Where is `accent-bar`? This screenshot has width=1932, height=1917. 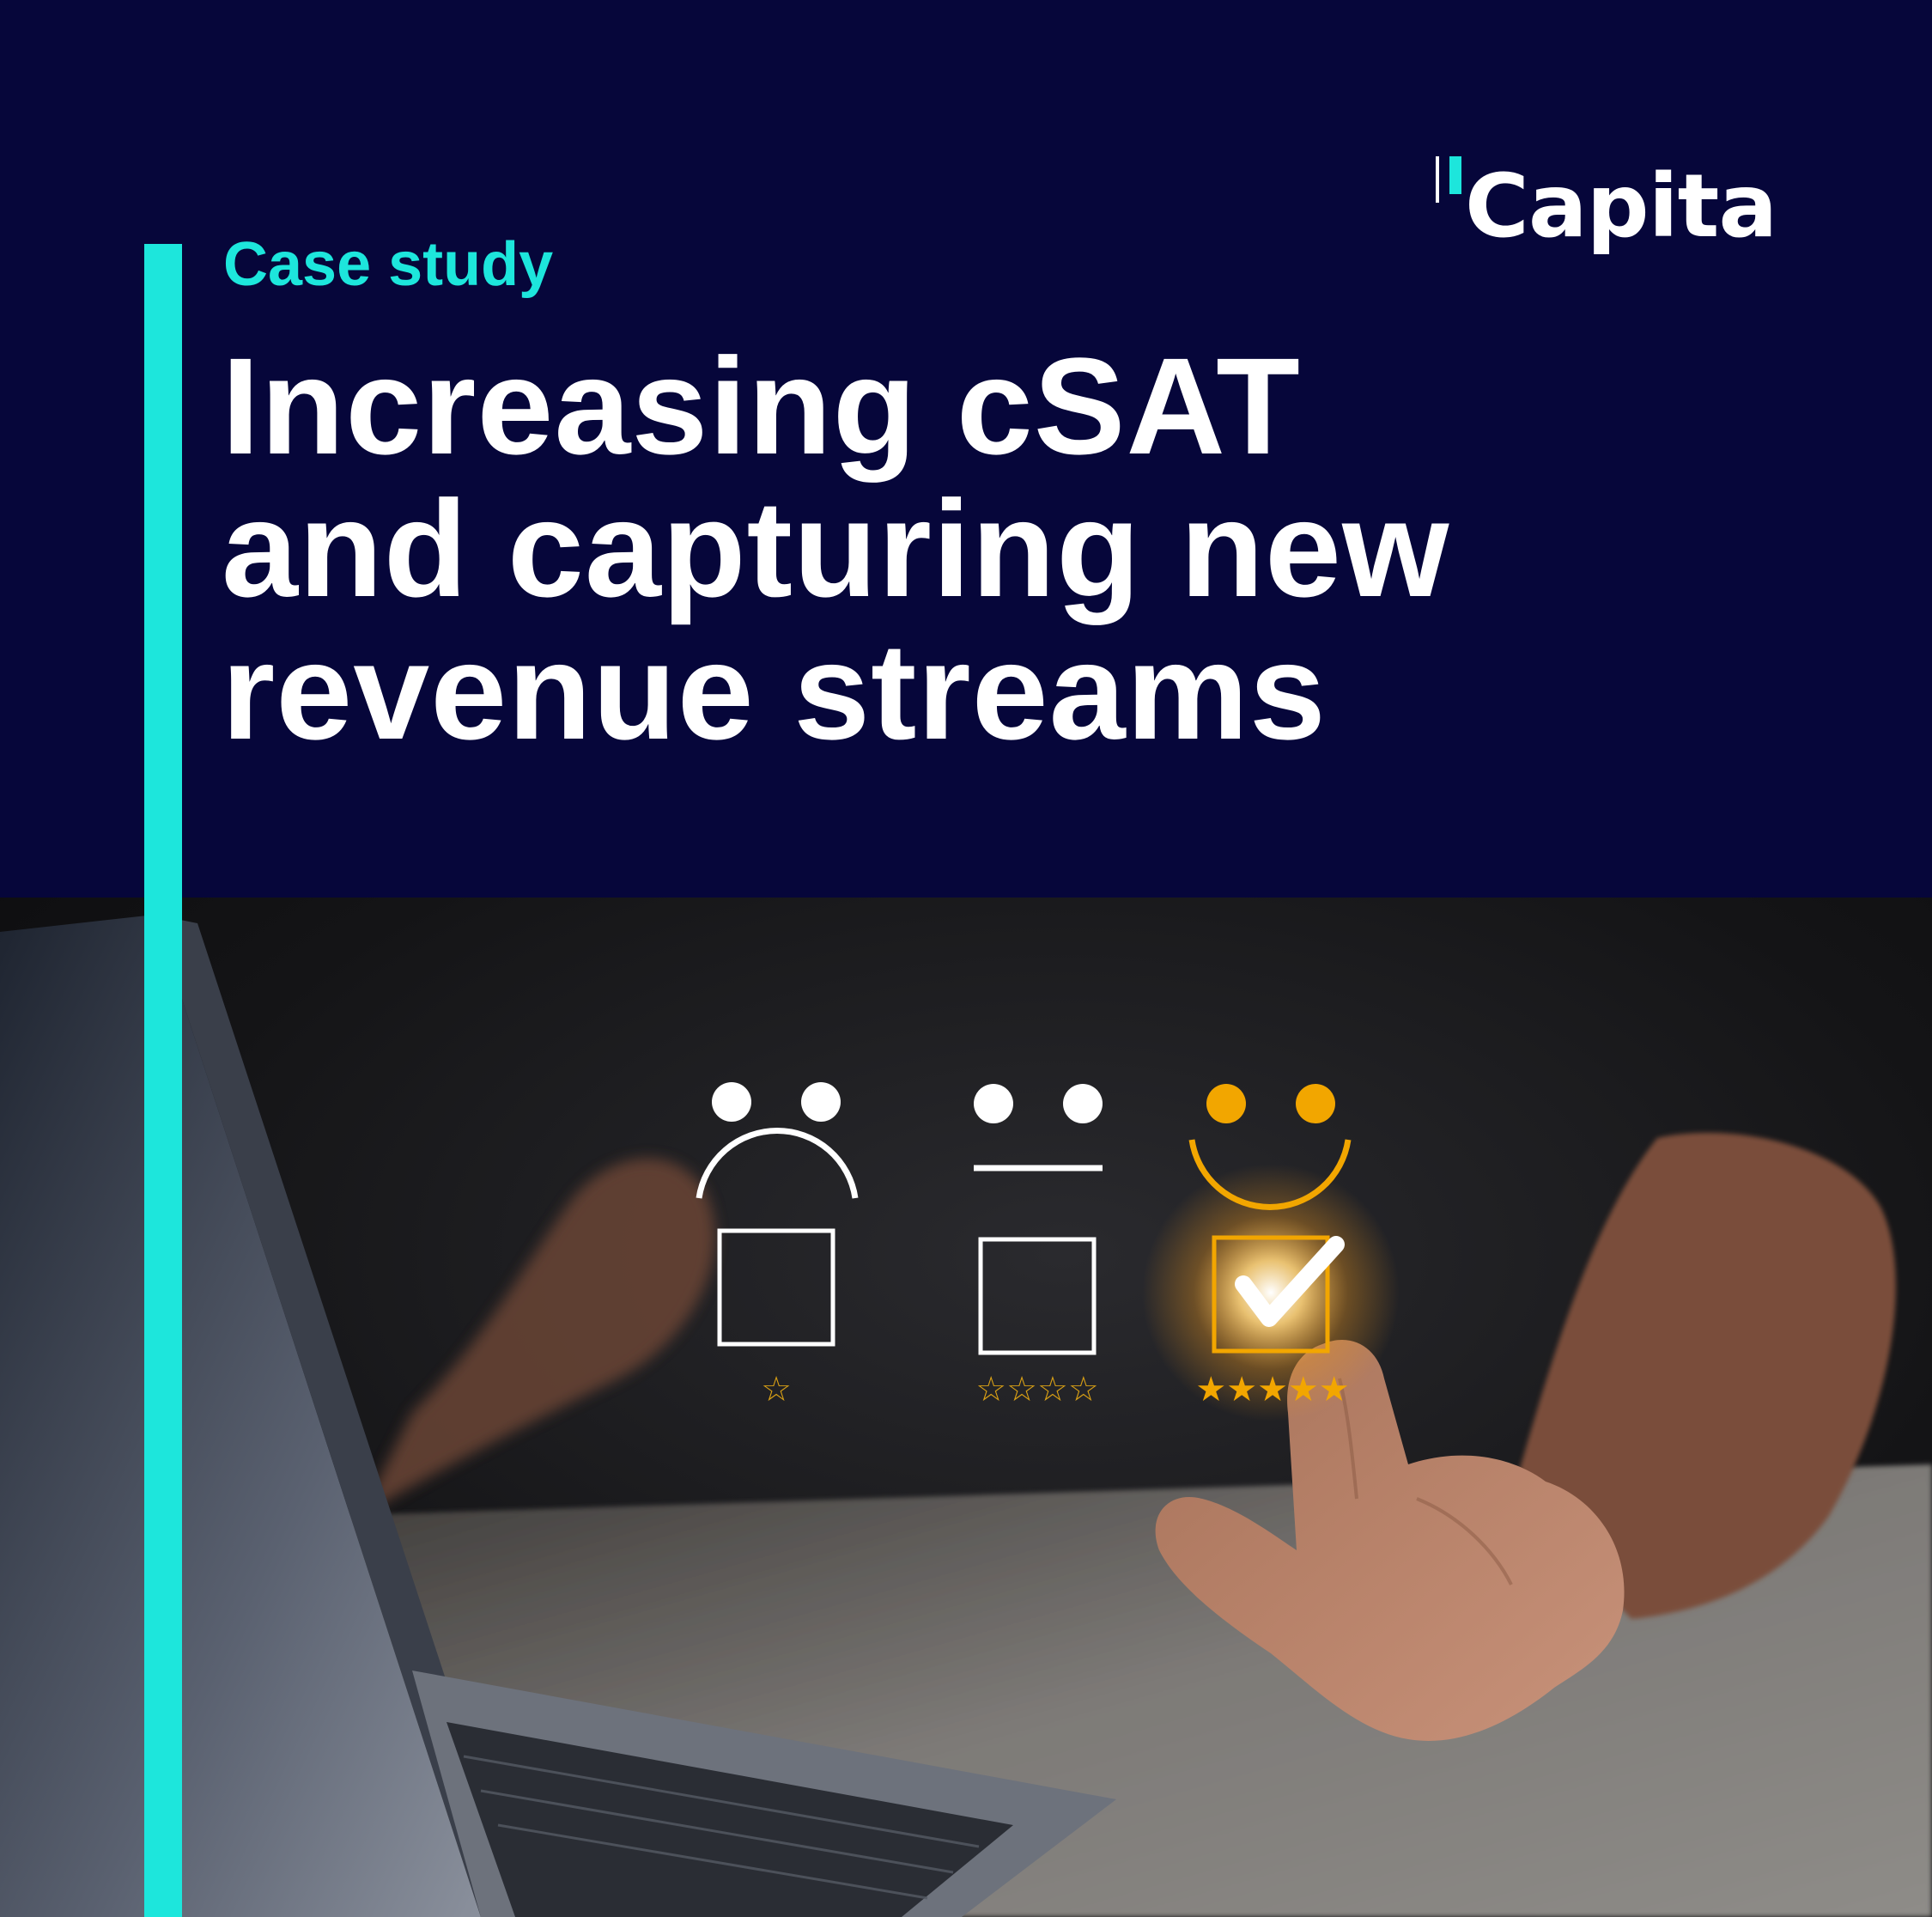
accent-bar is located at coordinates (163, 1080).